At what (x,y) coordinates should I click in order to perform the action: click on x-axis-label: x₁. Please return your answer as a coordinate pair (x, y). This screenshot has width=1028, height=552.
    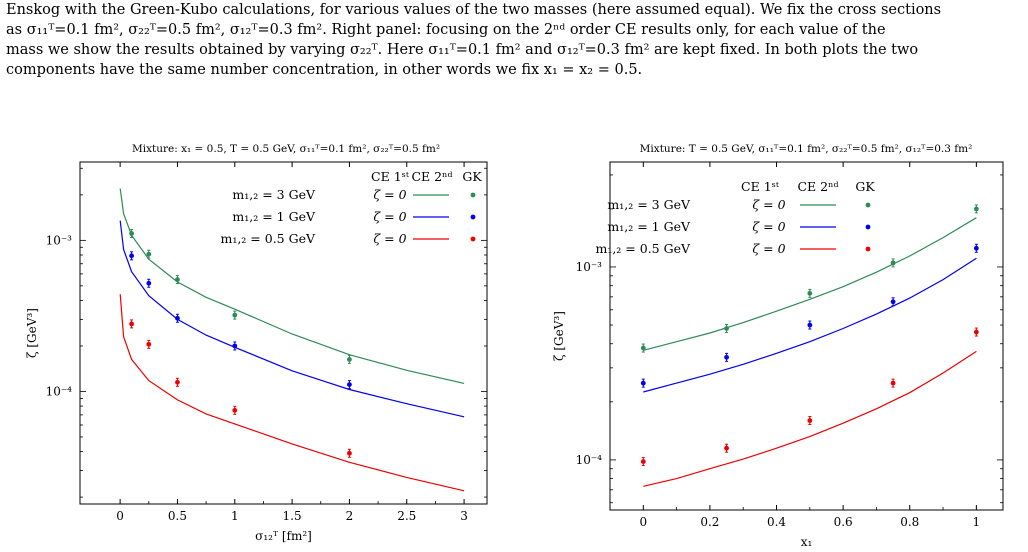
    Looking at the image, I should click on (807, 542).